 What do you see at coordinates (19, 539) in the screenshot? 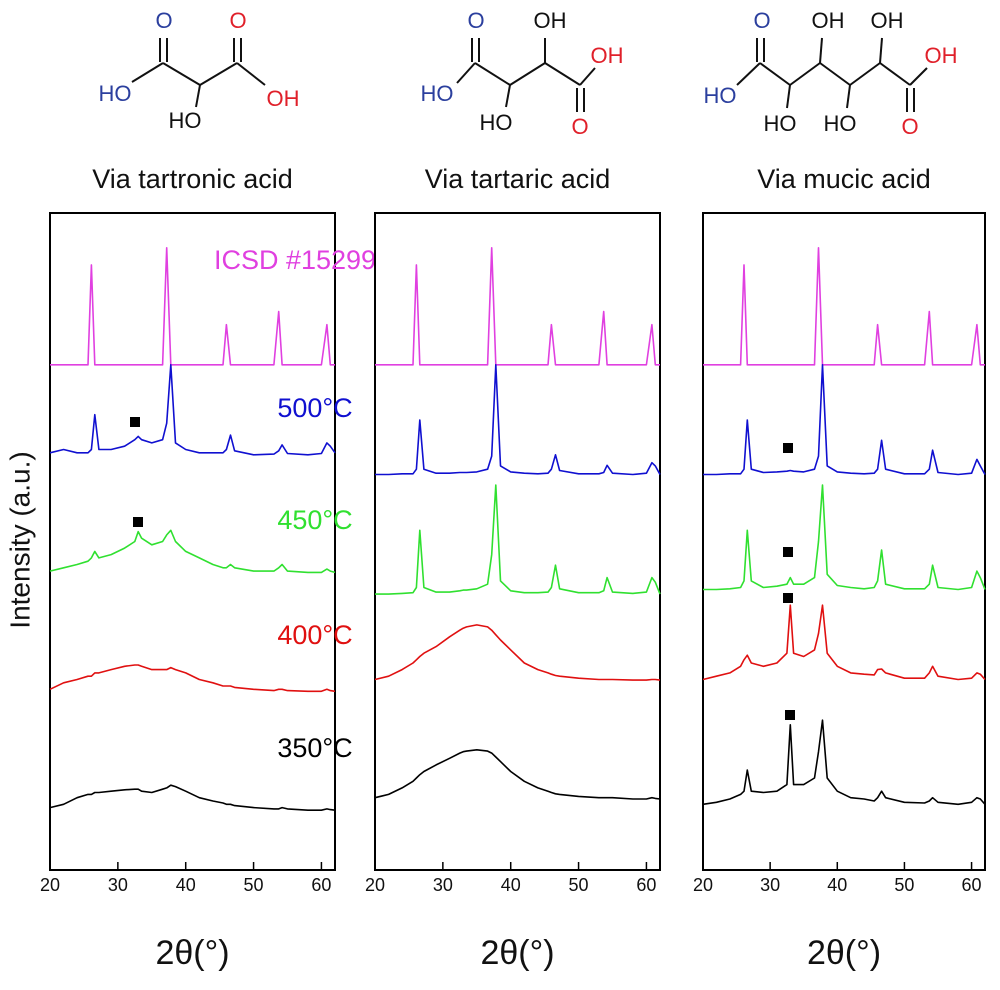
I see `y-axis-label: Intensity (a.u.)` at bounding box center [19, 539].